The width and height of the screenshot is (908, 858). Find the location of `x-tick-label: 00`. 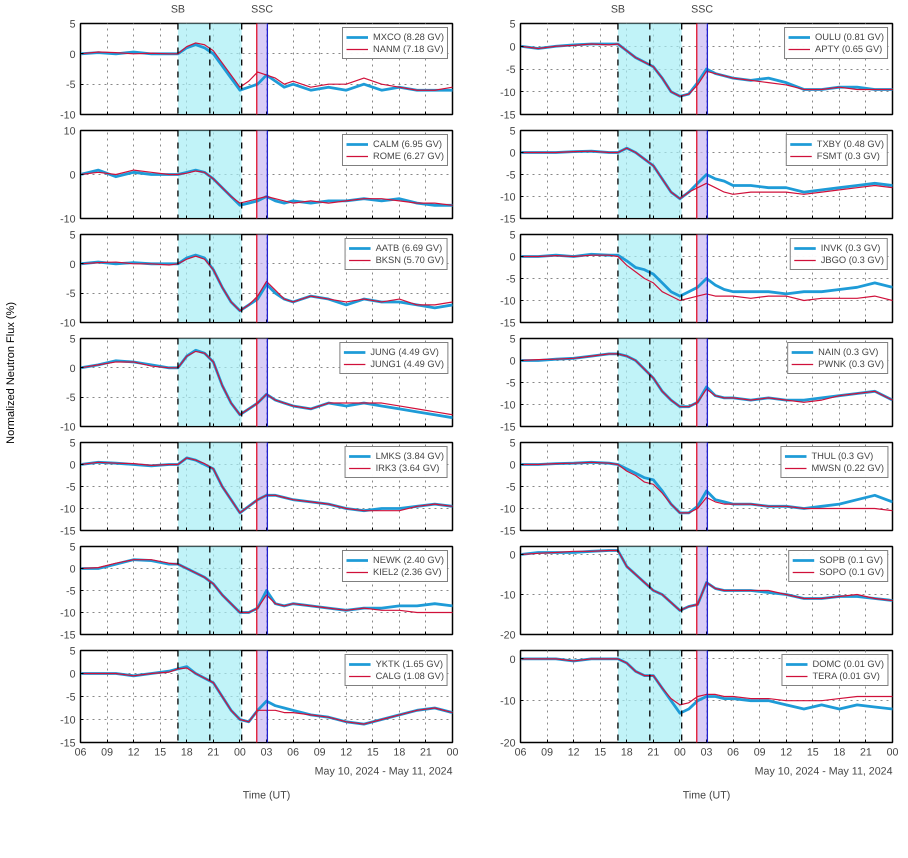

x-tick-label: 00 is located at coordinates (892, 752).